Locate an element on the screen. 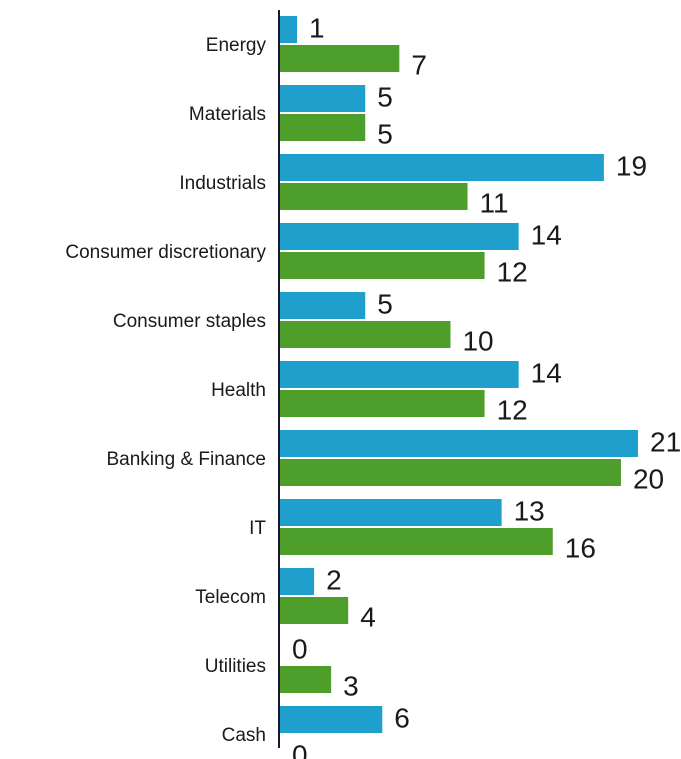 The image size is (681, 759). value-label-series-1-cash: 6 is located at coordinates (402, 718).